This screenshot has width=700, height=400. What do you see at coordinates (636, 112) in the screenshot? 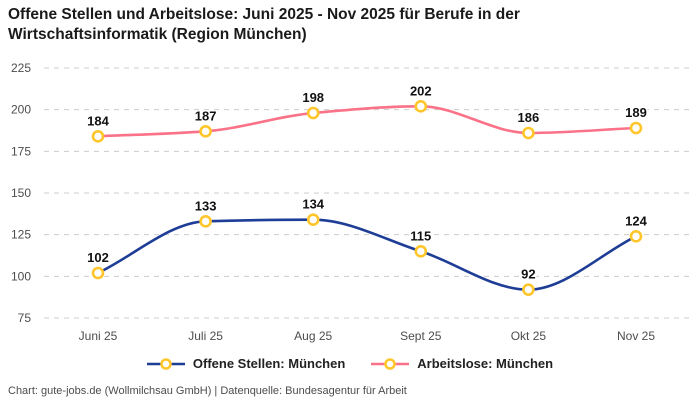
I see `data-point-label: 189` at bounding box center [636, 112].